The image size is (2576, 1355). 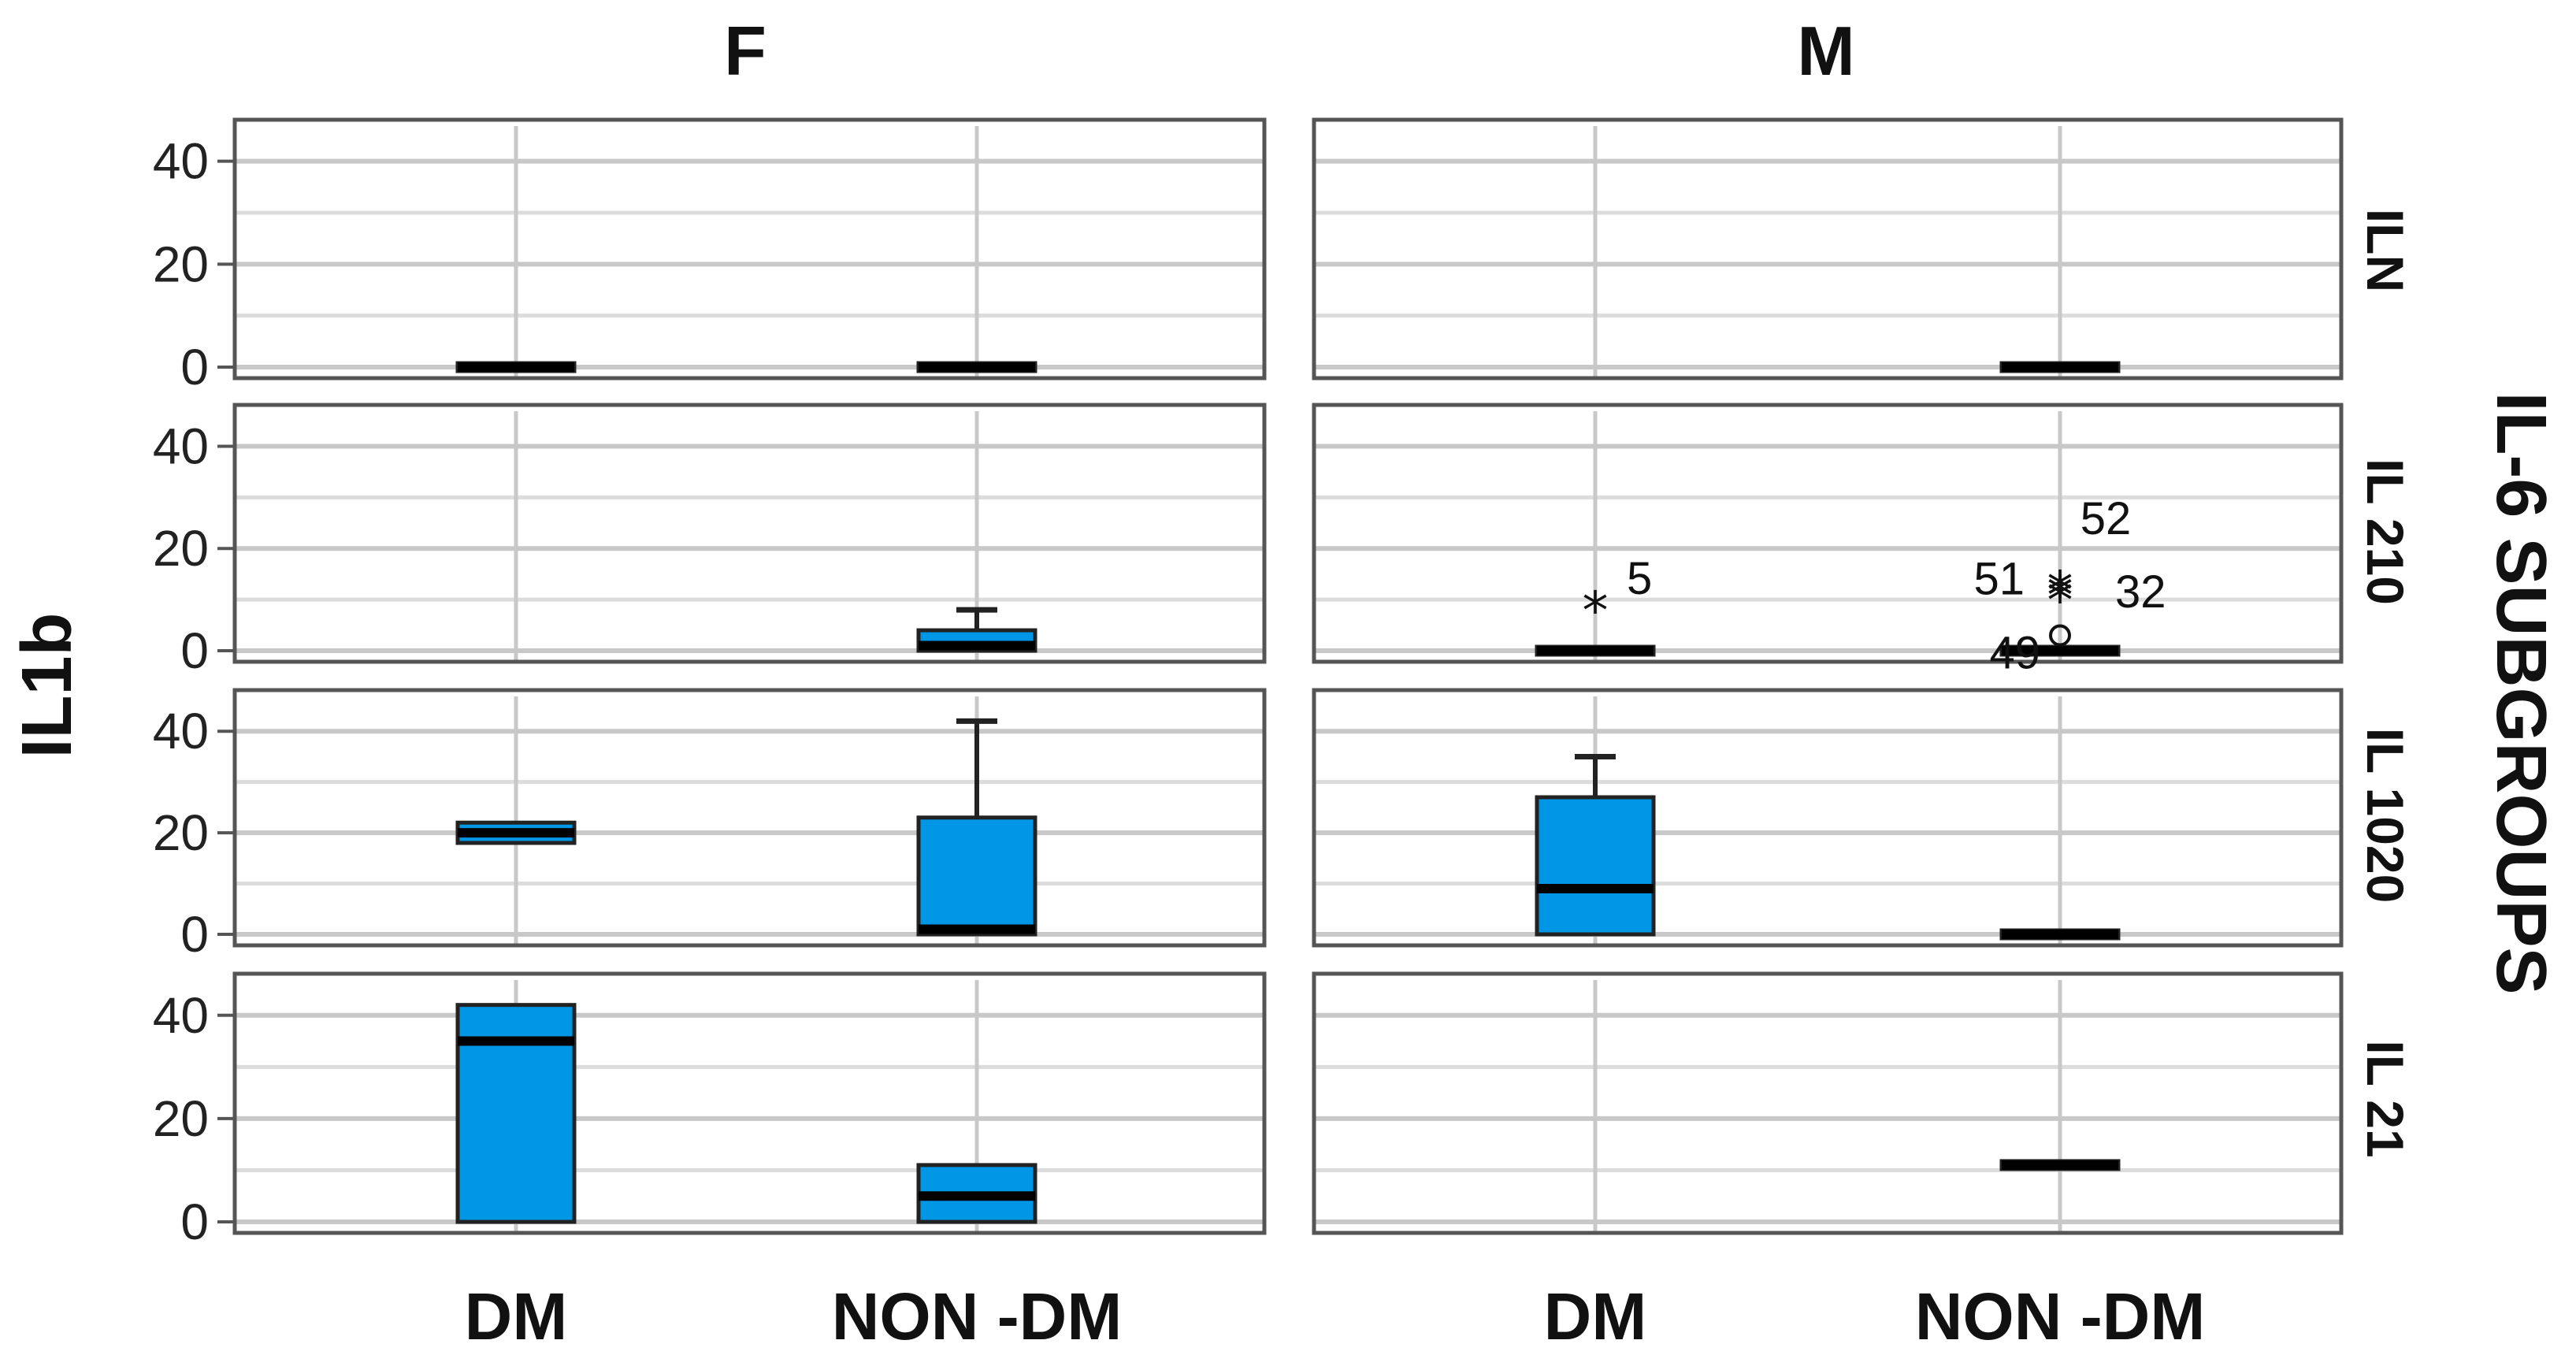 What do you see at coordinates (2385, 816) in the screenshot?
I see `row-label-il1020: IL 1020` at bounding box center [2385, 816].